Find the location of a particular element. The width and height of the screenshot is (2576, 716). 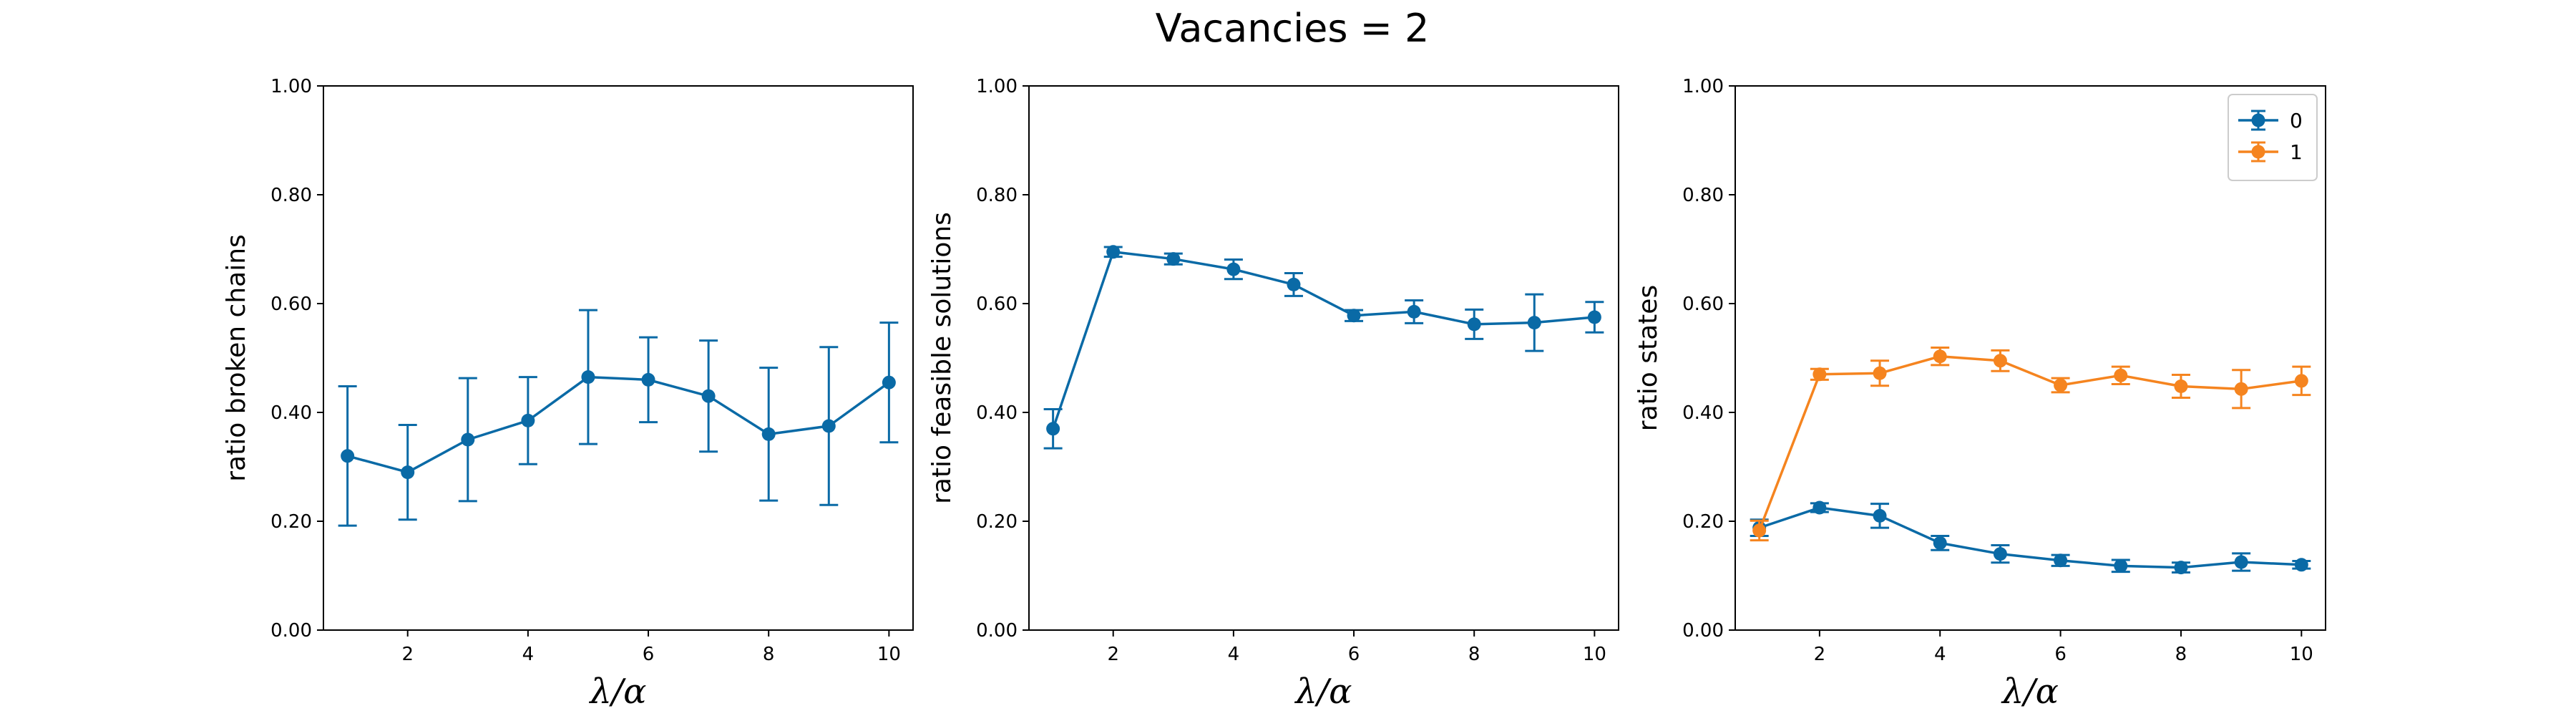

legend-label: 1 is located at coordinates (2296, 152).